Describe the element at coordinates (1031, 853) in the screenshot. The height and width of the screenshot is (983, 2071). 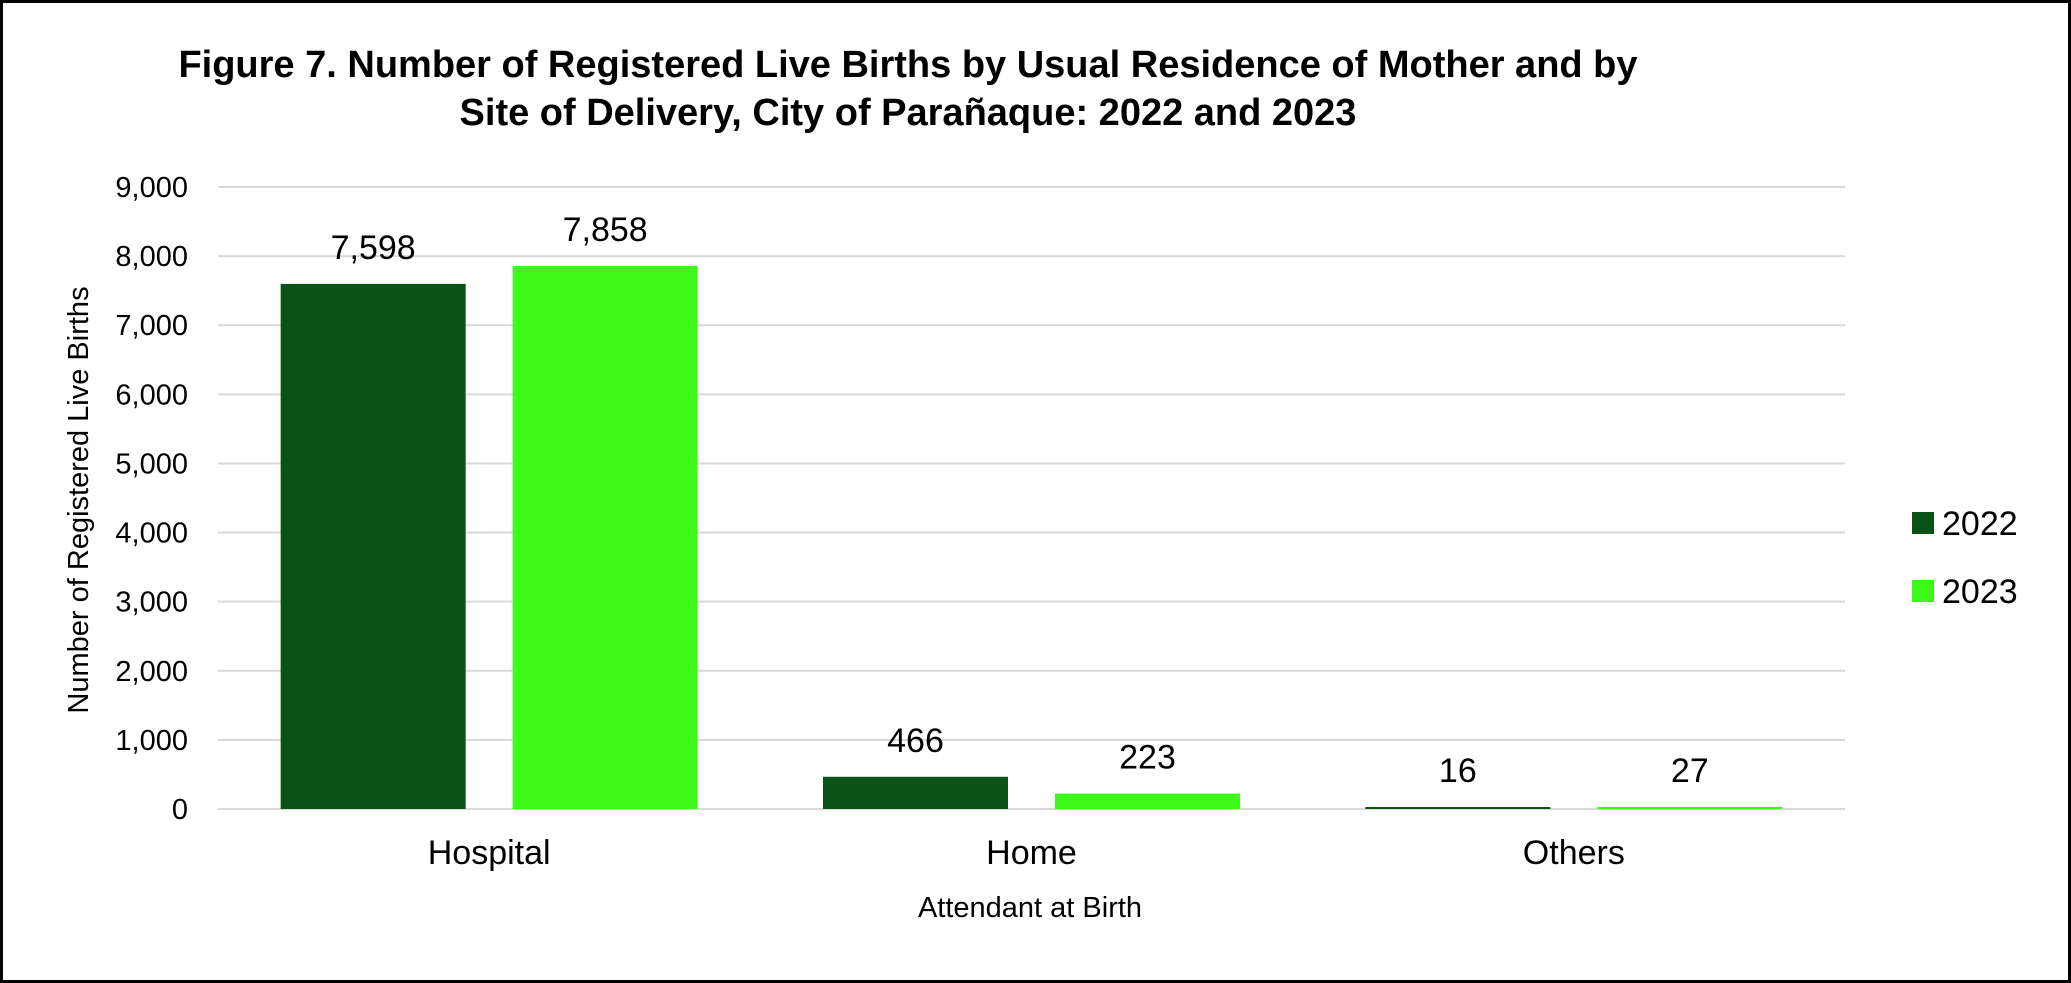
I see `x-tick-label: Home` at that location.